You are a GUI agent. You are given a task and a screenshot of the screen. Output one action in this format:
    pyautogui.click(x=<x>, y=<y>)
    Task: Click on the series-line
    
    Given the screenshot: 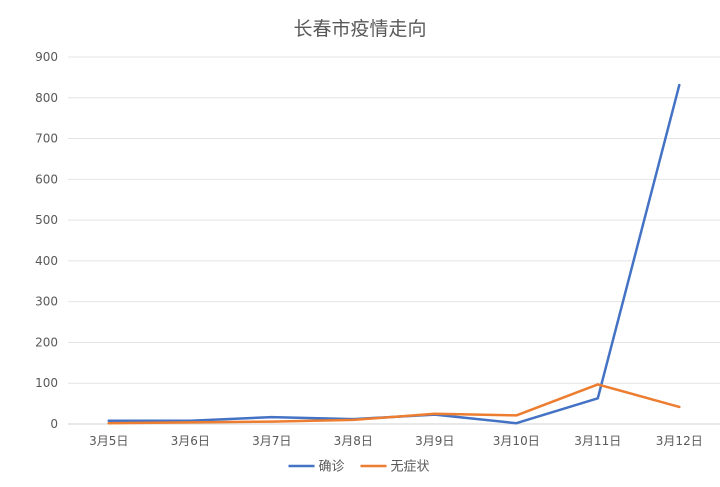 What is the action you would take?
    pyautogui.click(x=394, y=404)
    